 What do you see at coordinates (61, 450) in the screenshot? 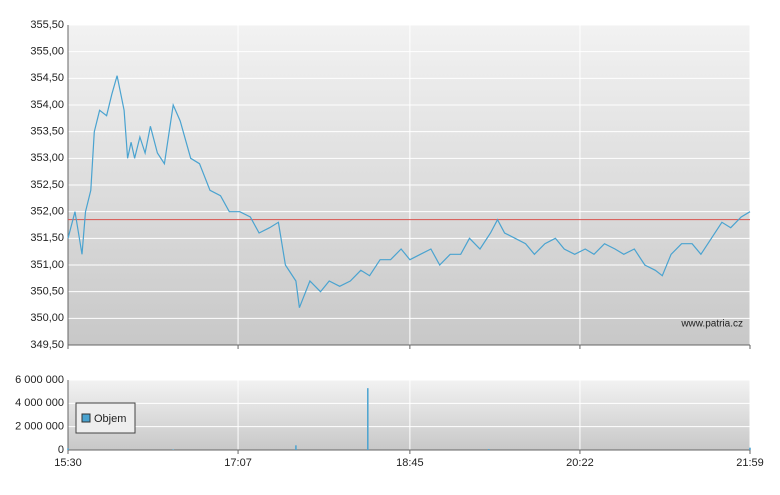
I see `y-tick-label: 0` at bounding box center [61, 450].